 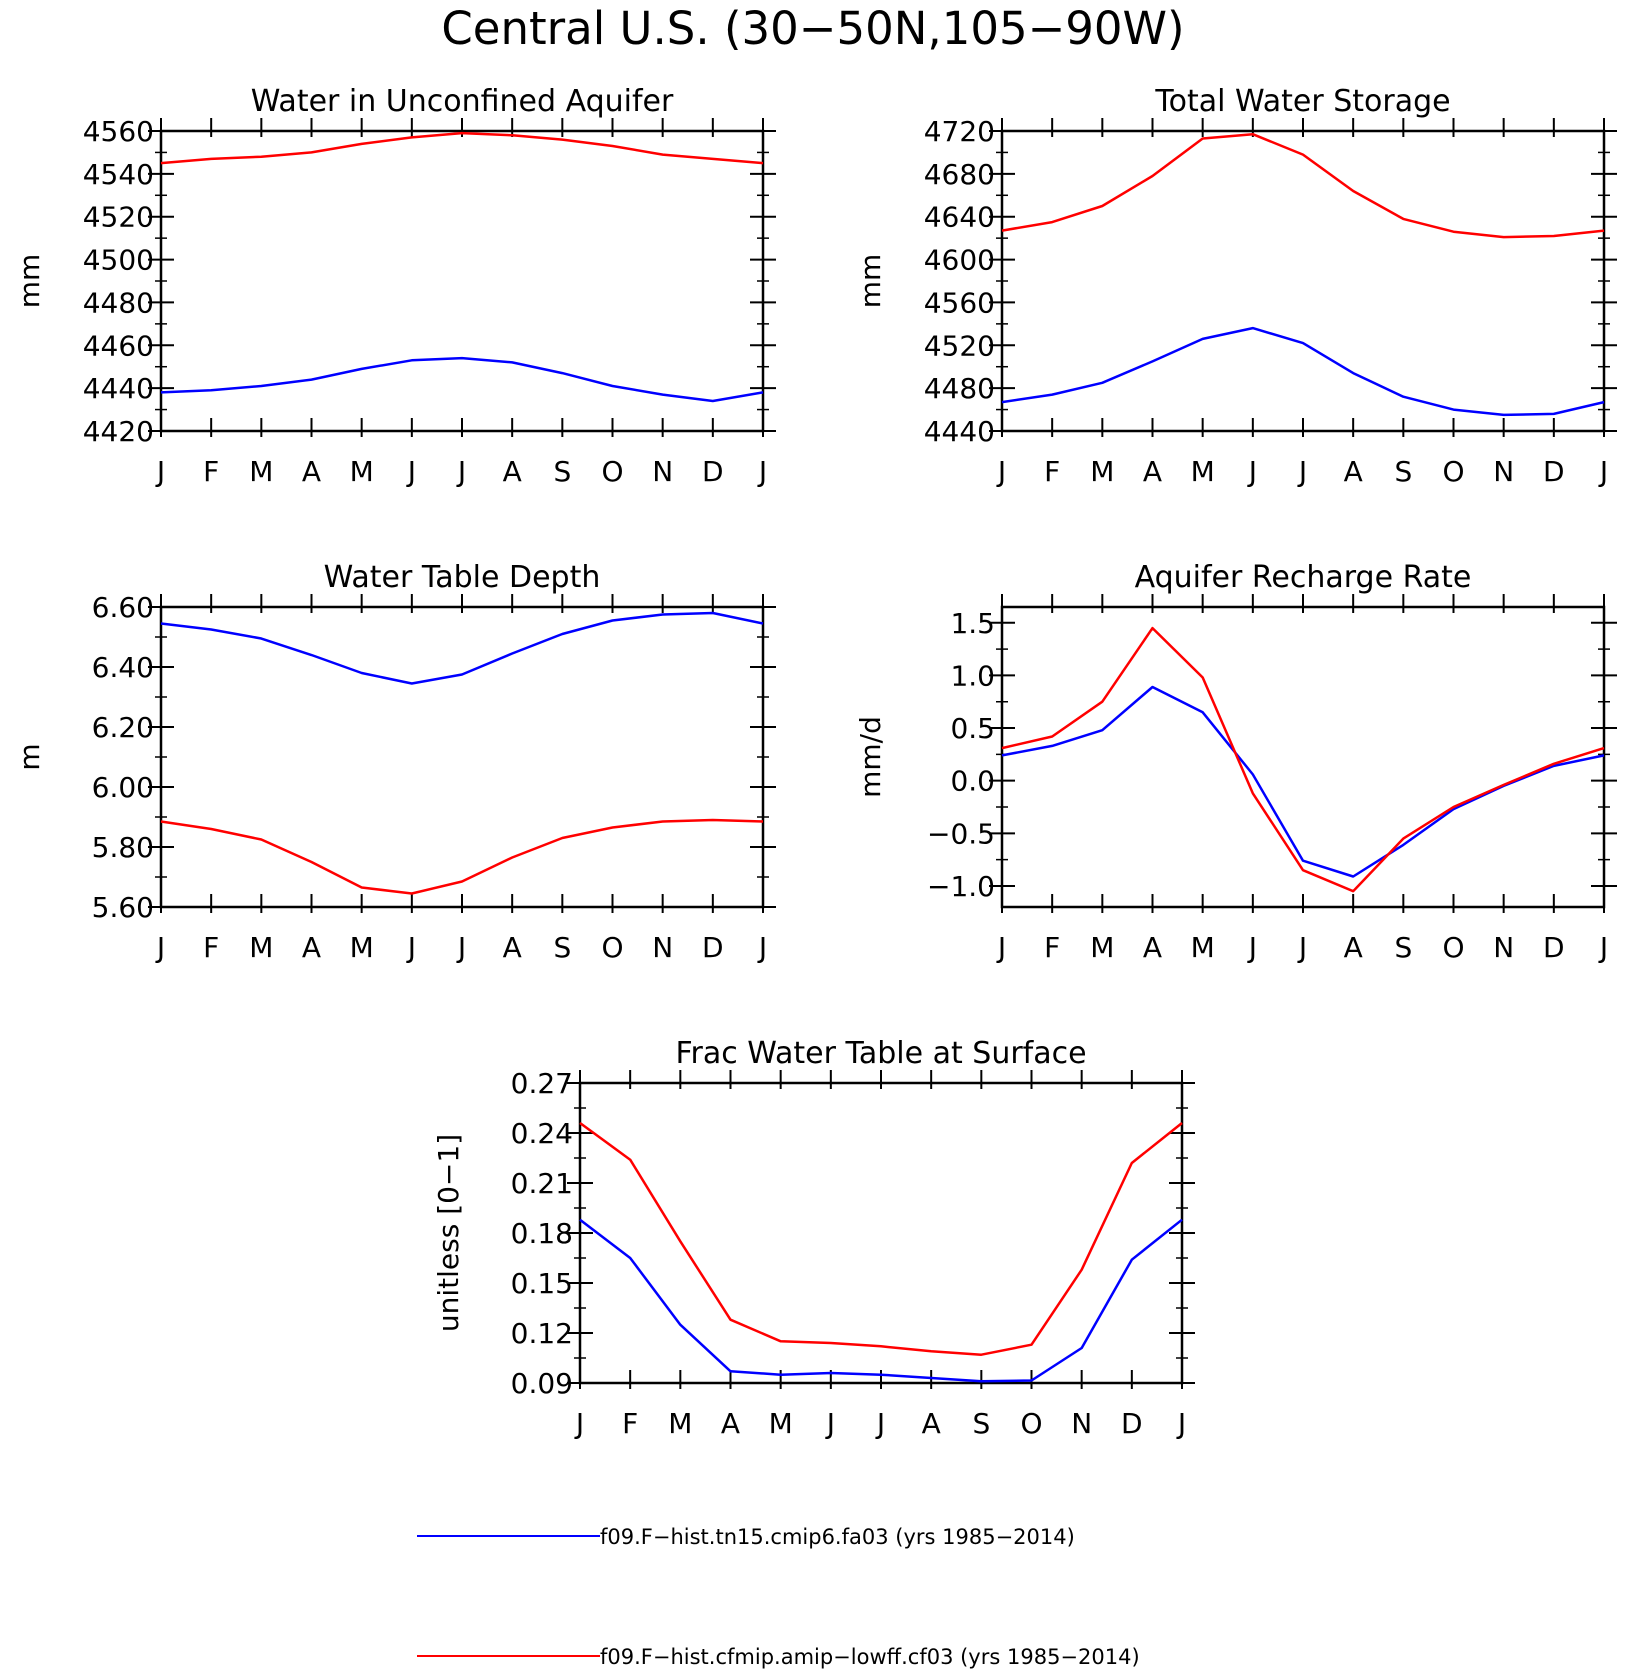 I want to click on panel-title: Water Table Depth, so click(x=462, y=577).